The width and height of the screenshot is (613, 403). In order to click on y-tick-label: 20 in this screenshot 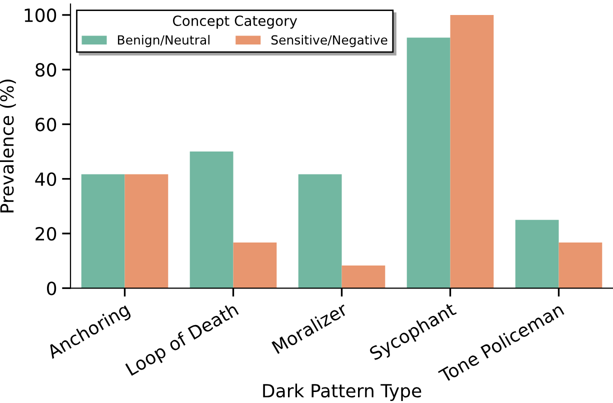, I will do `click(46, 233)`.